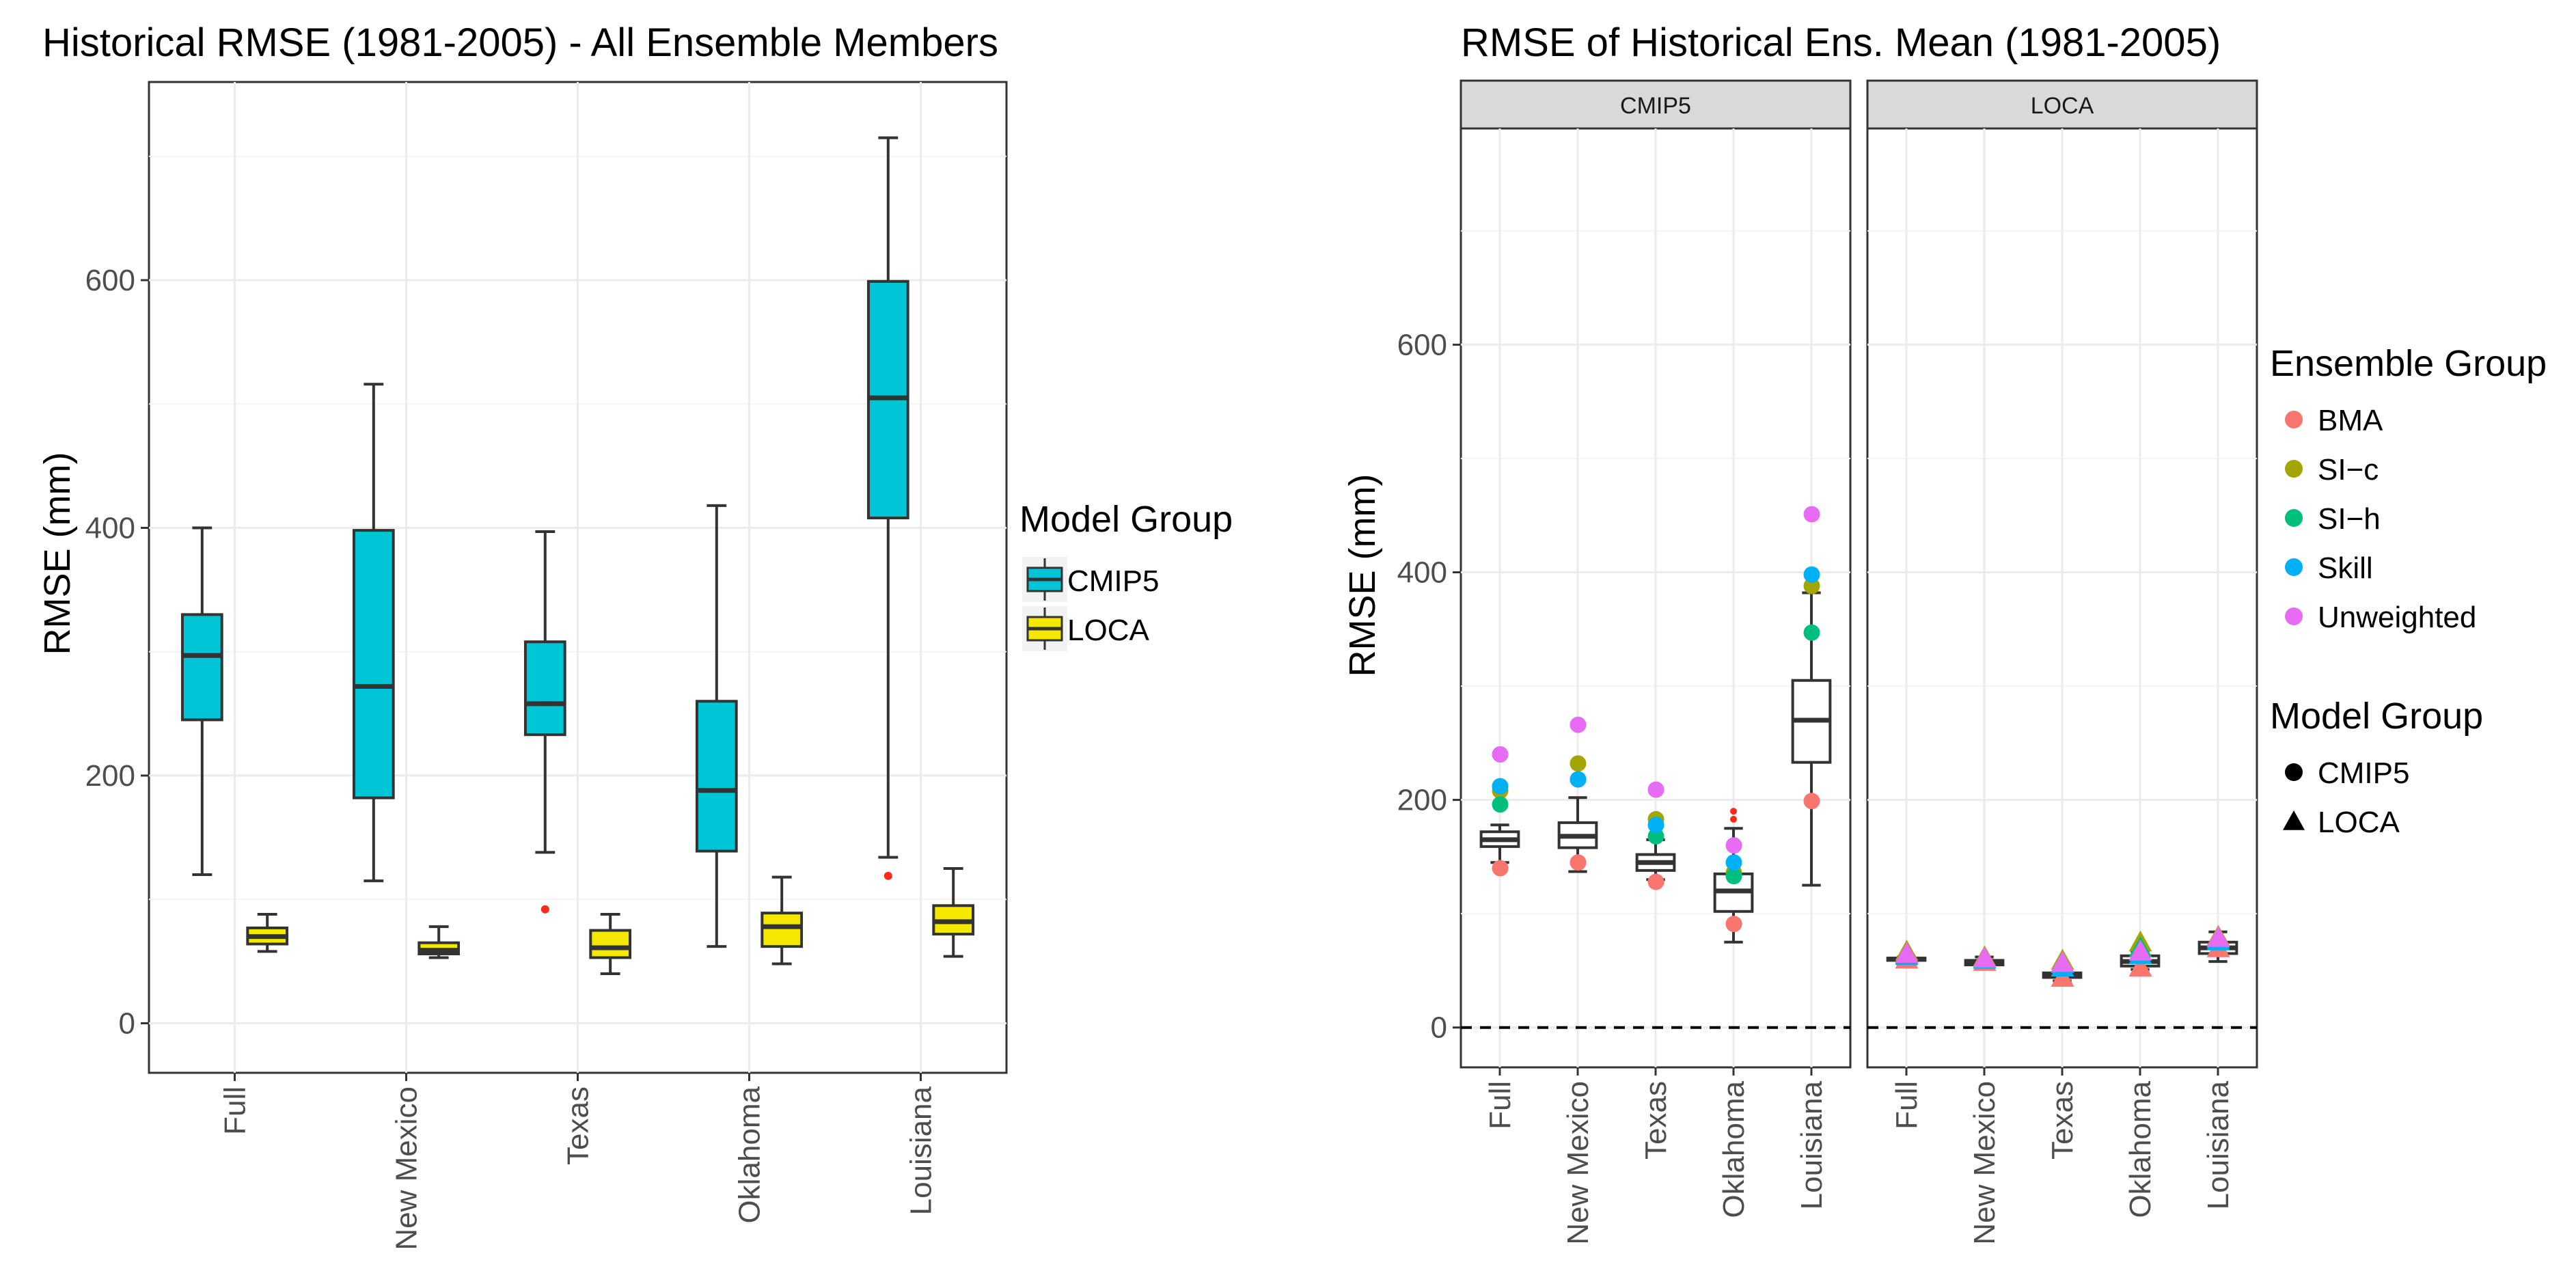 This screenshot has width=2576, height=1286. What do you see at coordinates (2349, 519) in the screenshot?
I see `ensemble-legend-label-si-h: SI−h` at bounding box center [2349, 519].